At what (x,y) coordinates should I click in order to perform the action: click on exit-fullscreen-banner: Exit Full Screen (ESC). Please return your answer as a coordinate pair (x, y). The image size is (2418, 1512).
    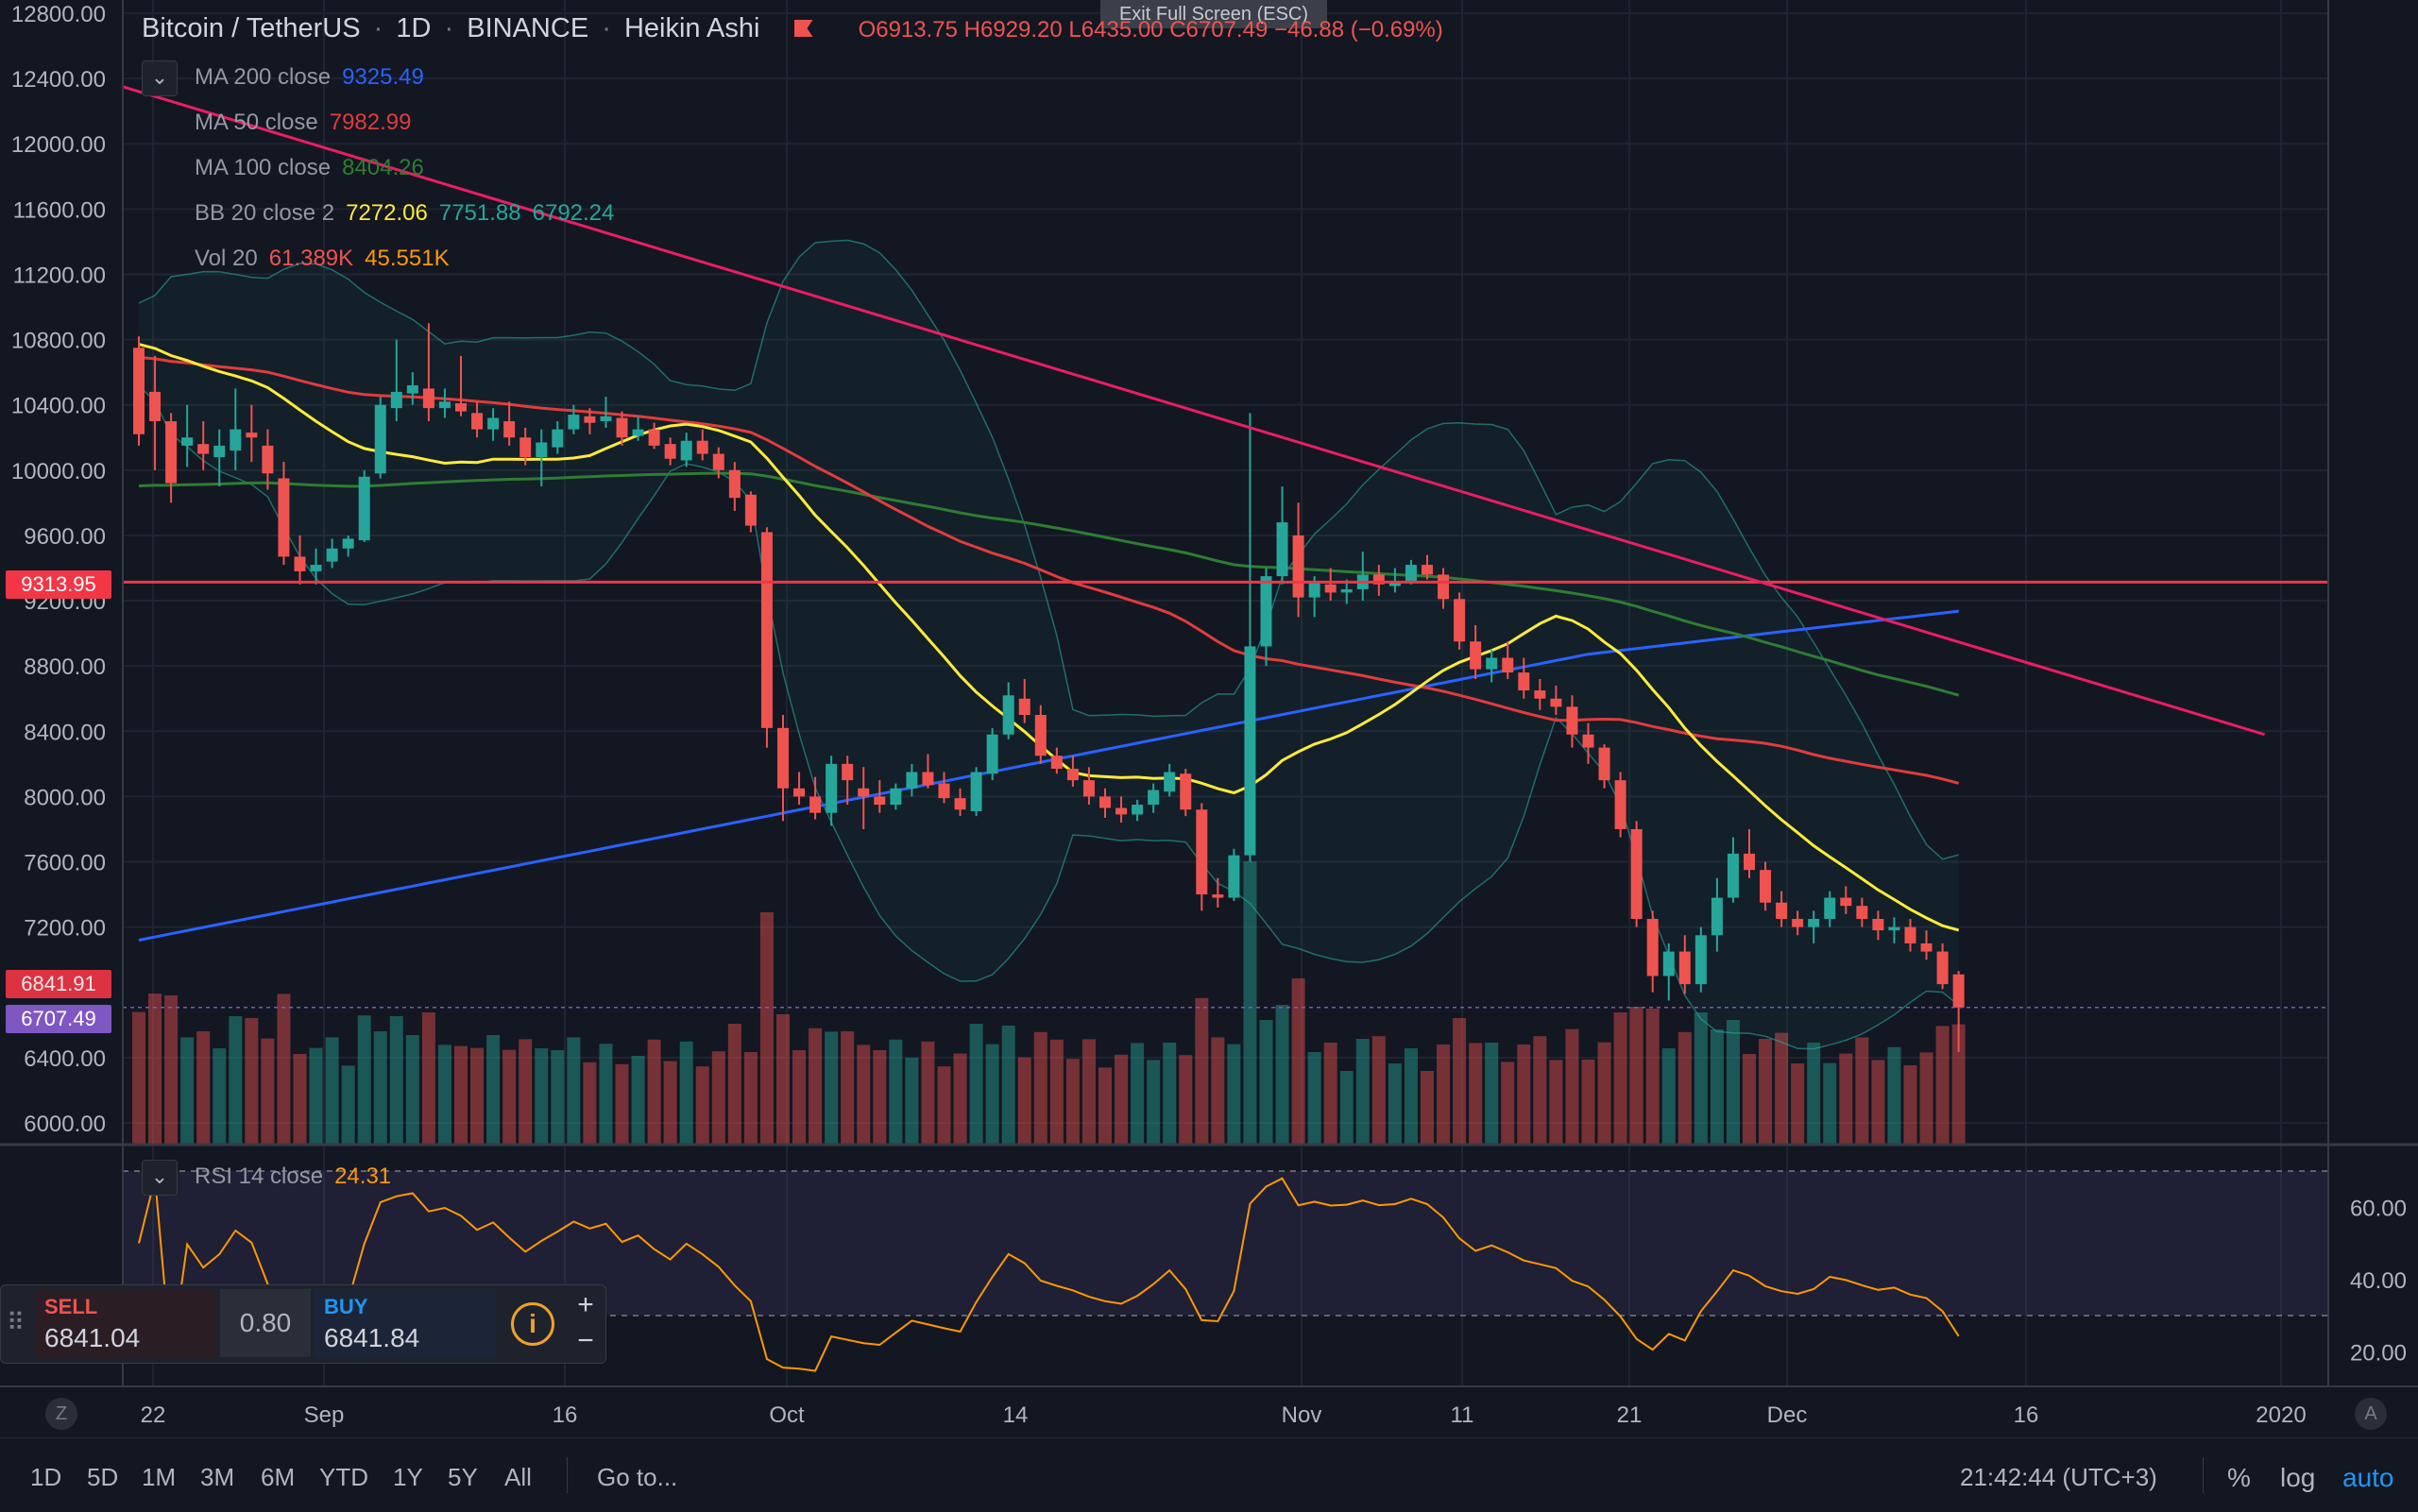
    Looking at the image, I should click on (1213, 14).